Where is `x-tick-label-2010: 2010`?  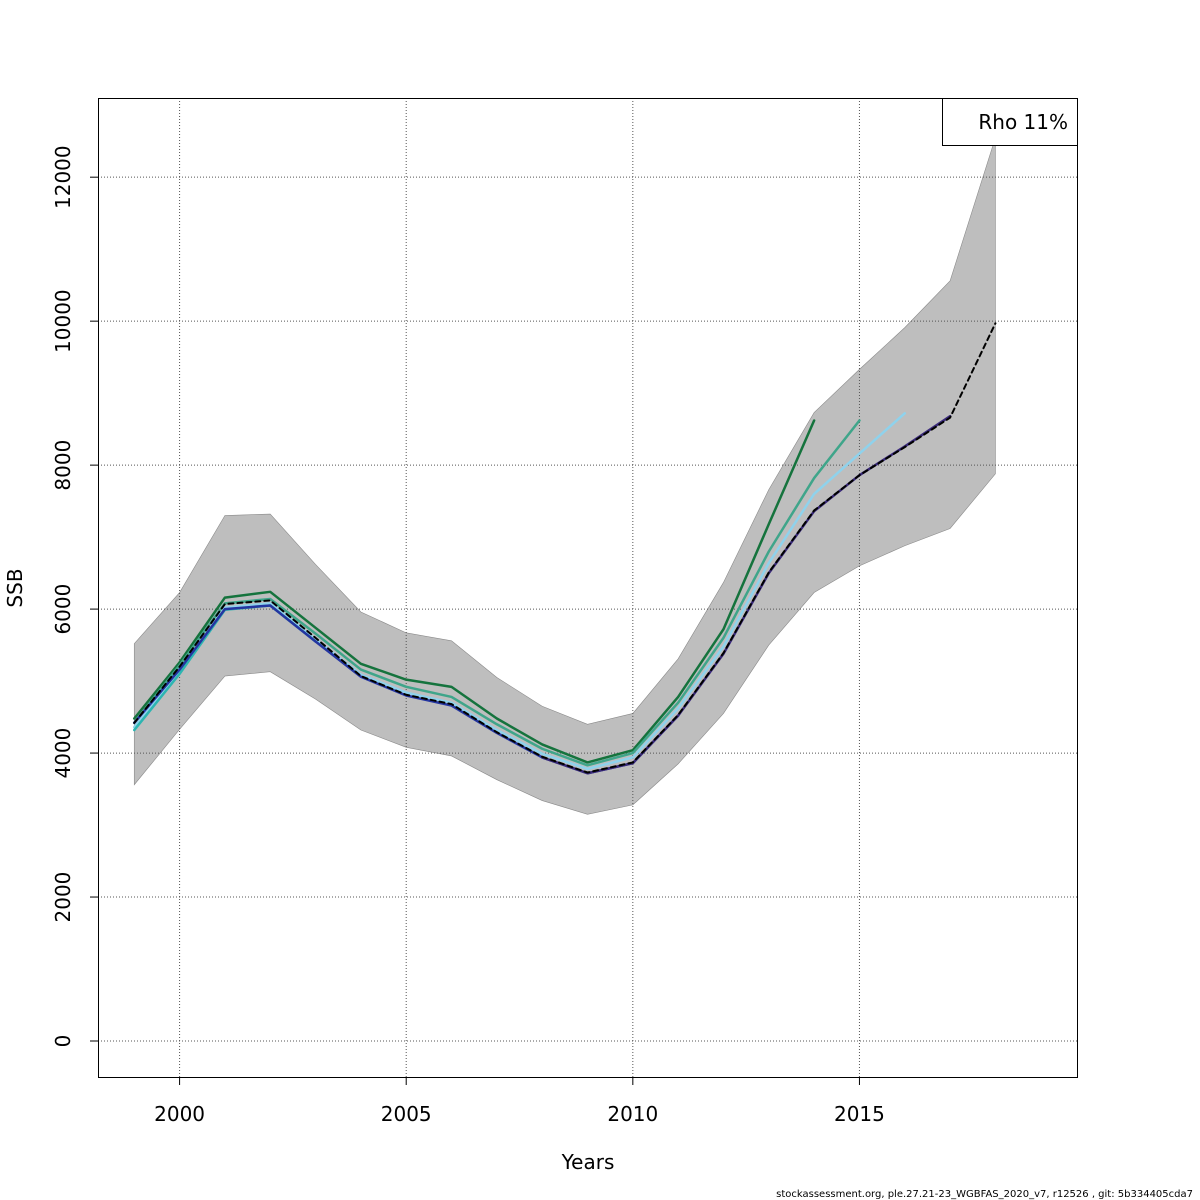
x-tick-label-2010: 2010 is located at coordinates (632, 1114).